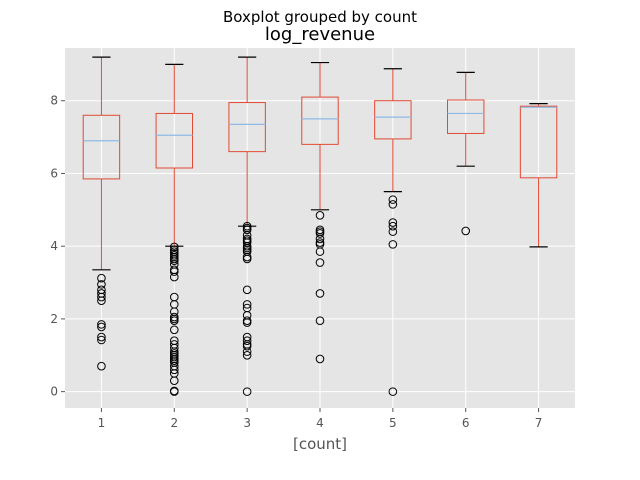 The image size is (640, 480). What do you see at coordinates (54, 392) in the screenshot?
I see `y-tick-label: 0` at bounding box center [54, 392].